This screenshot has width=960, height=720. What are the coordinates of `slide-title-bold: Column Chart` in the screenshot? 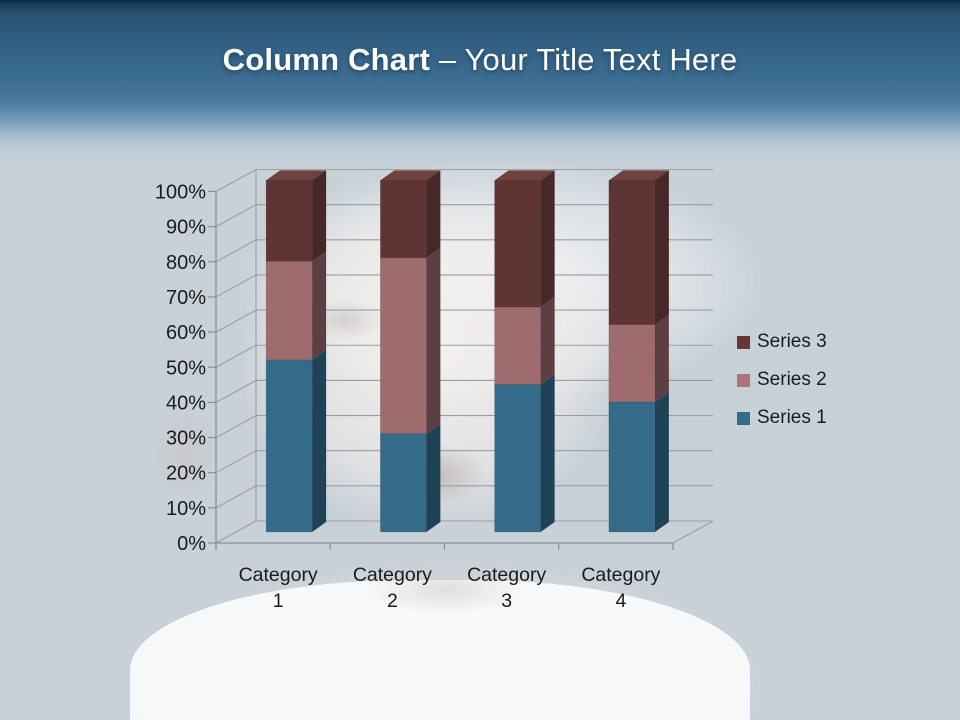 It's located at (326, 59).